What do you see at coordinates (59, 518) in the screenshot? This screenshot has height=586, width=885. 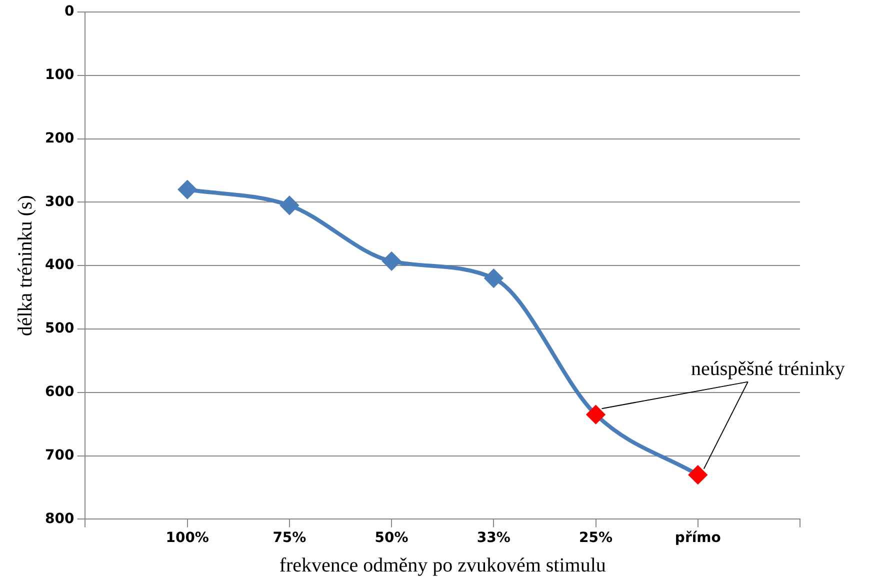 I see `y-tick-label: 800` at bounding box center [59, 518].